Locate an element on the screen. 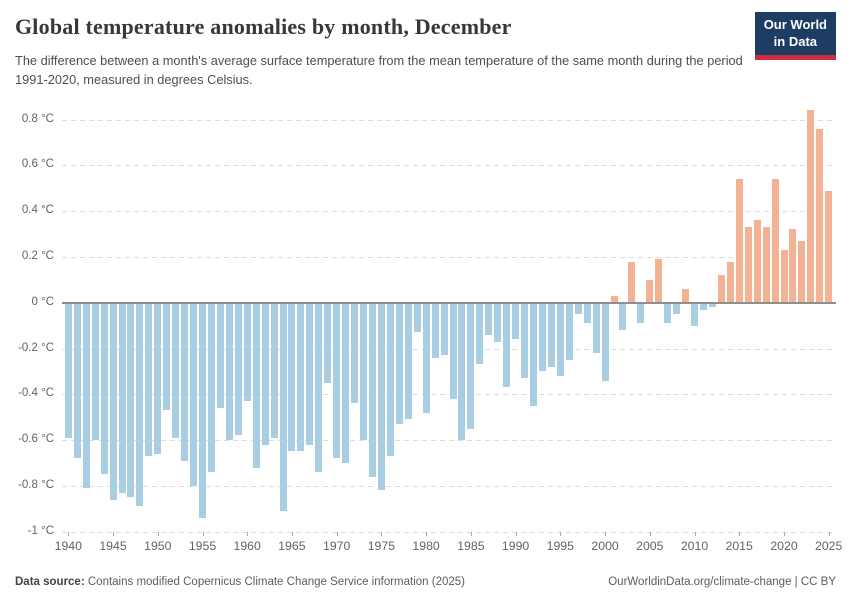 The width and height of the screenshot is (850, 600). bar-2012 is located at coordinates (712, 305).